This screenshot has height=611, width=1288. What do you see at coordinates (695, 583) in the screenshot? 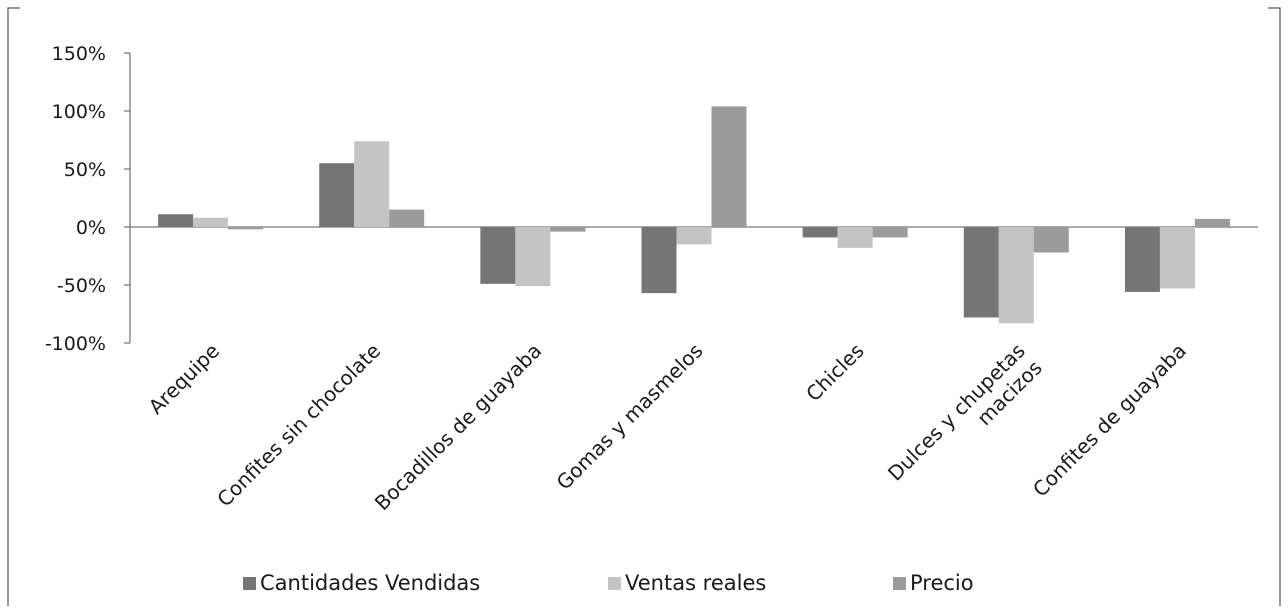
I see `legend-label: Ventas reales` at bounding box center [695, 583].